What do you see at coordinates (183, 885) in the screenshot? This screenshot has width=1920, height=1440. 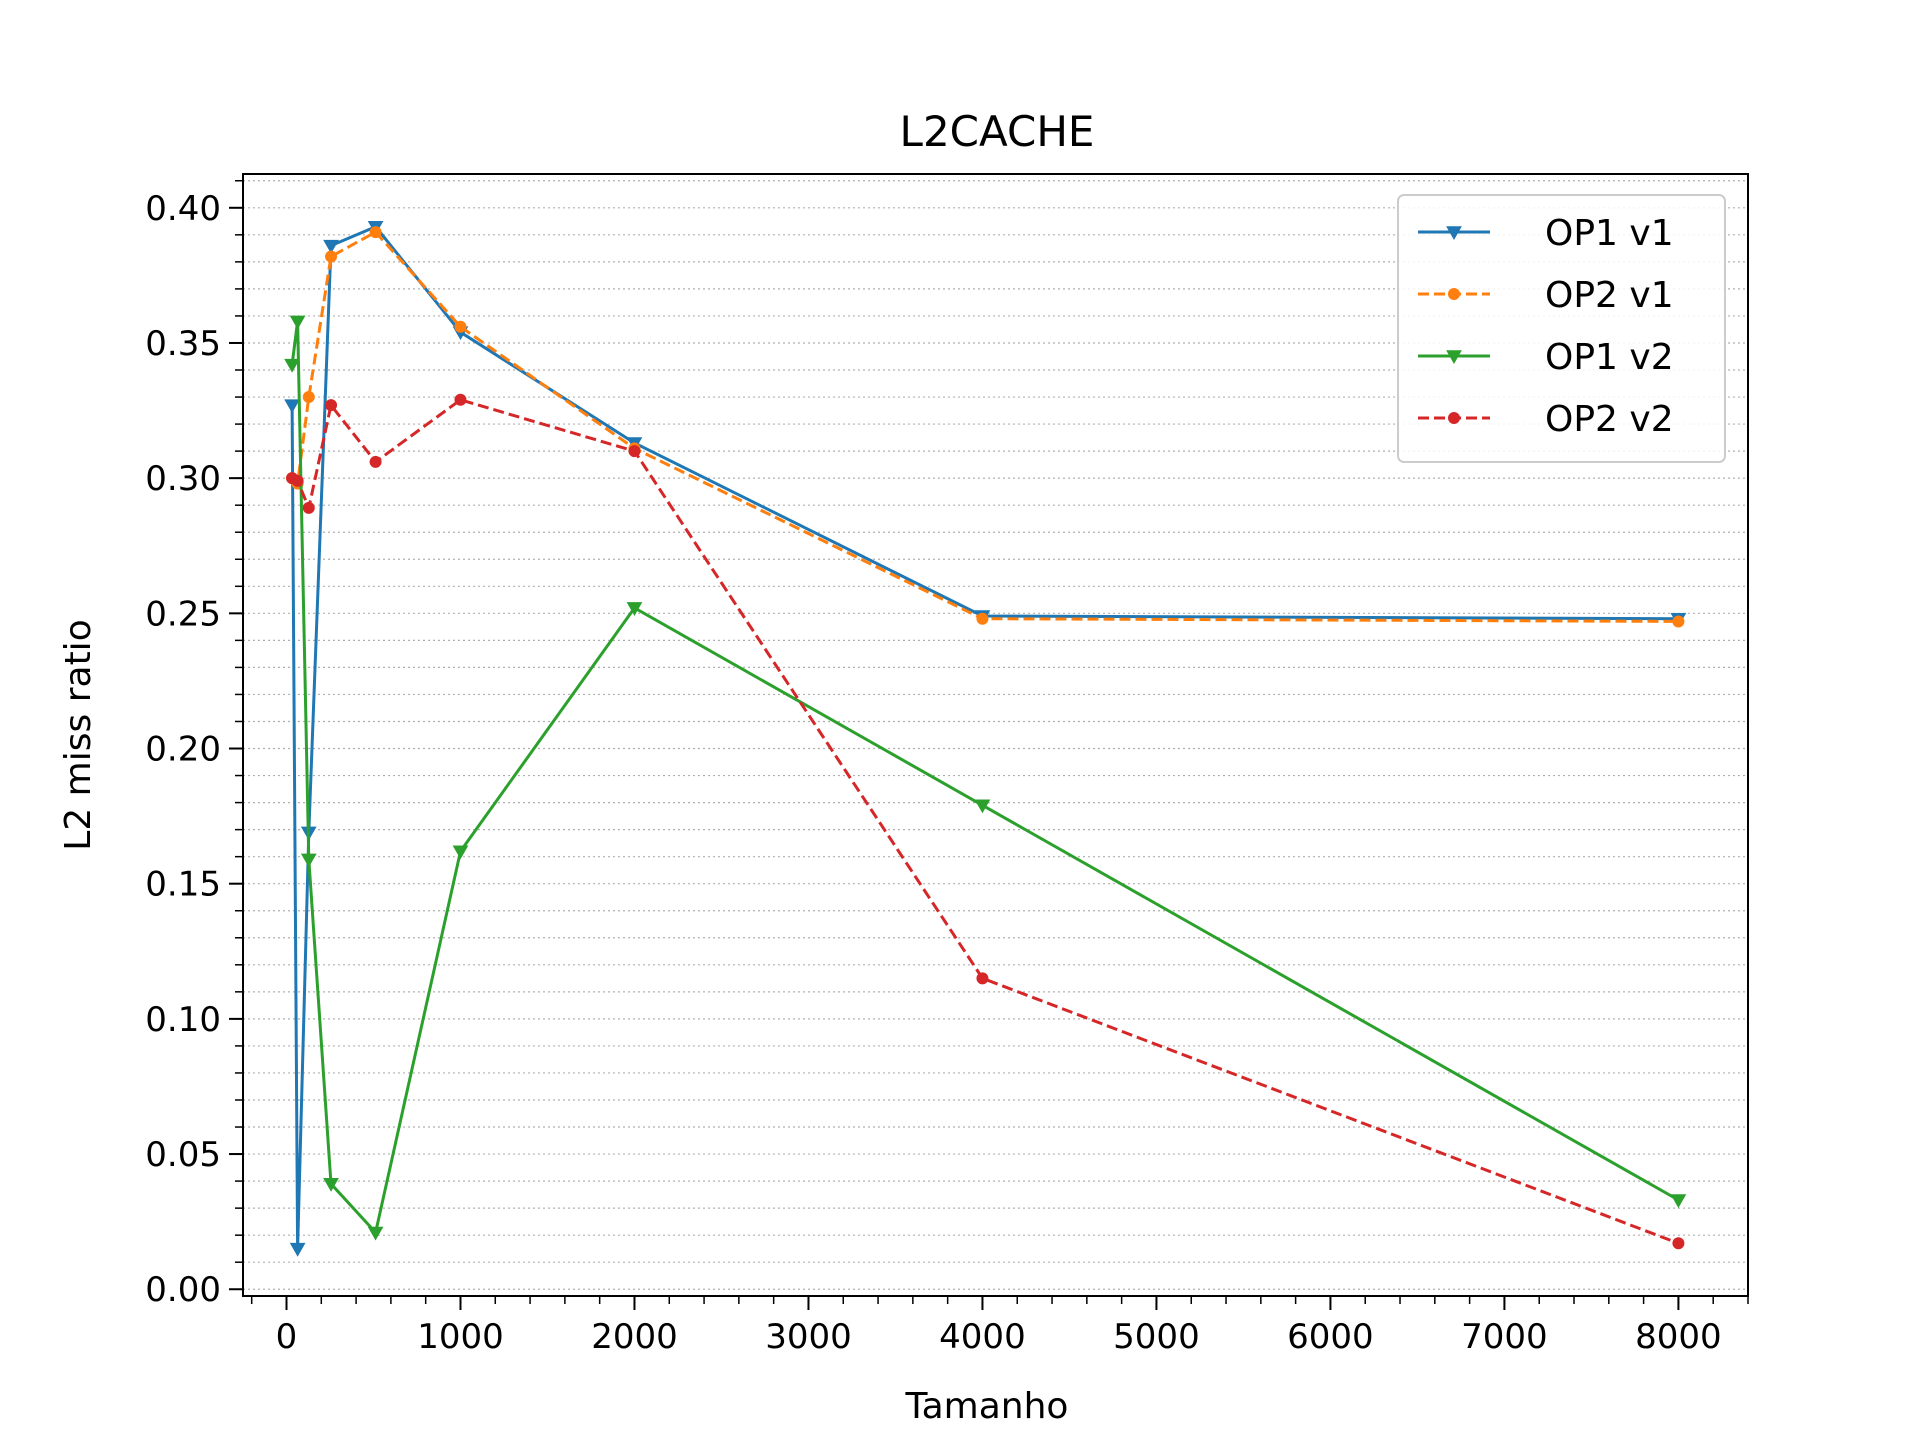 I see `y-tick-label: 0.15` at bounding box center [183, 885].